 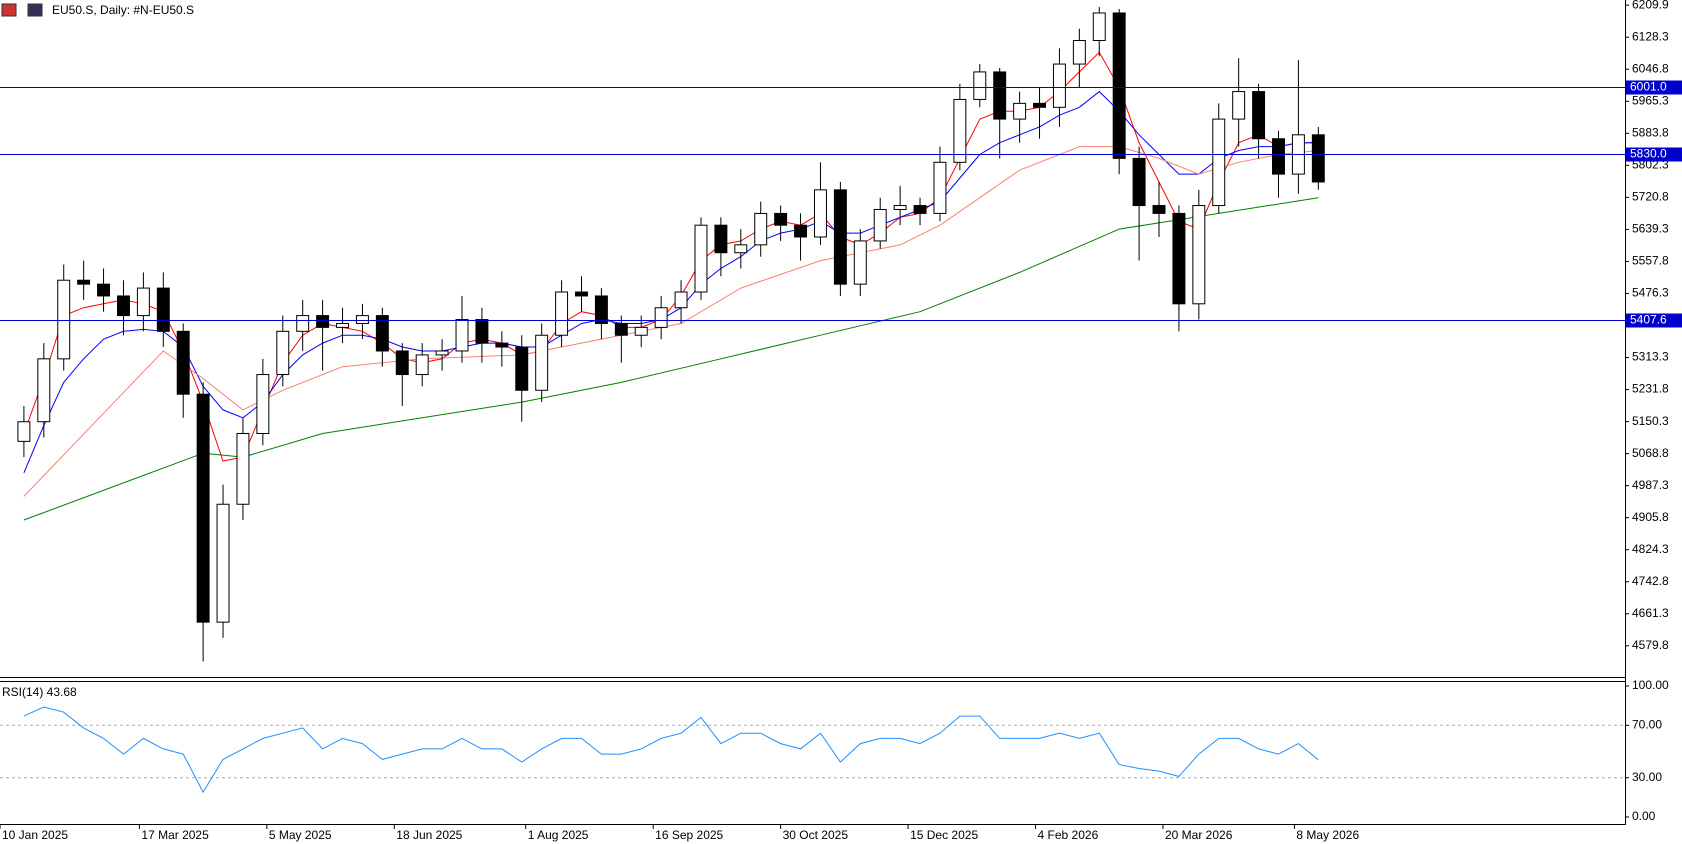 What do you see at coordinates (1650, 229) in the screenshot?
I see `y-tick-label: 5639.3` at bounding box center [1650, 229].